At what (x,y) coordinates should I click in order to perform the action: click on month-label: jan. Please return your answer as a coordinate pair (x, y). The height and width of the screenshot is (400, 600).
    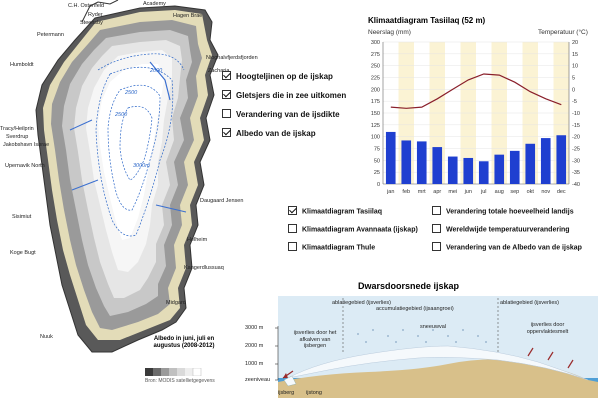
    Looking at the image, I should click on (390, 192).